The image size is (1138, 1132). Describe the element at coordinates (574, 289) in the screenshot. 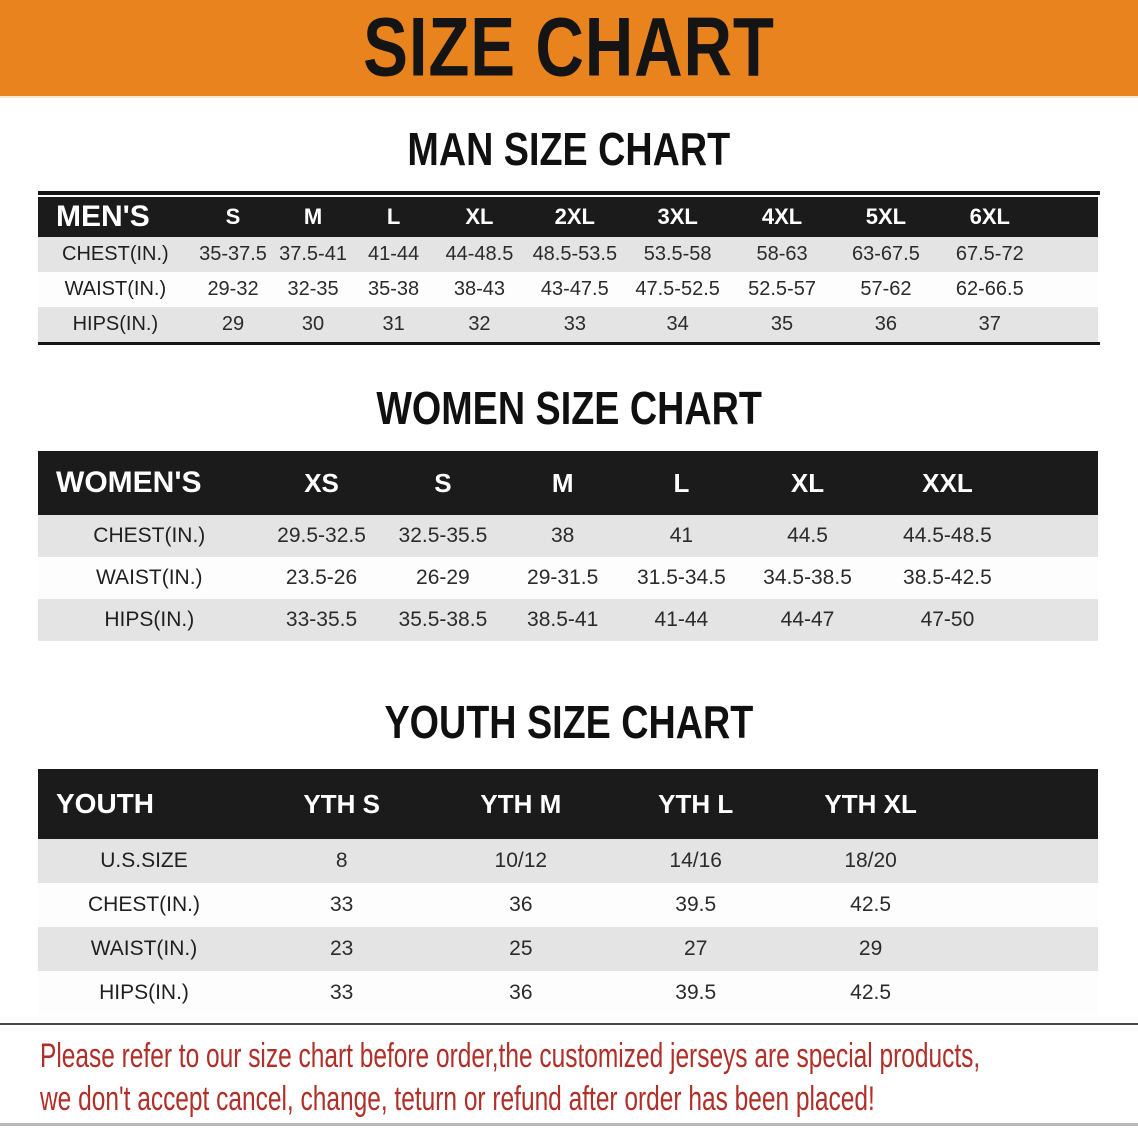

I see `cell: 43-47.5` at that location.